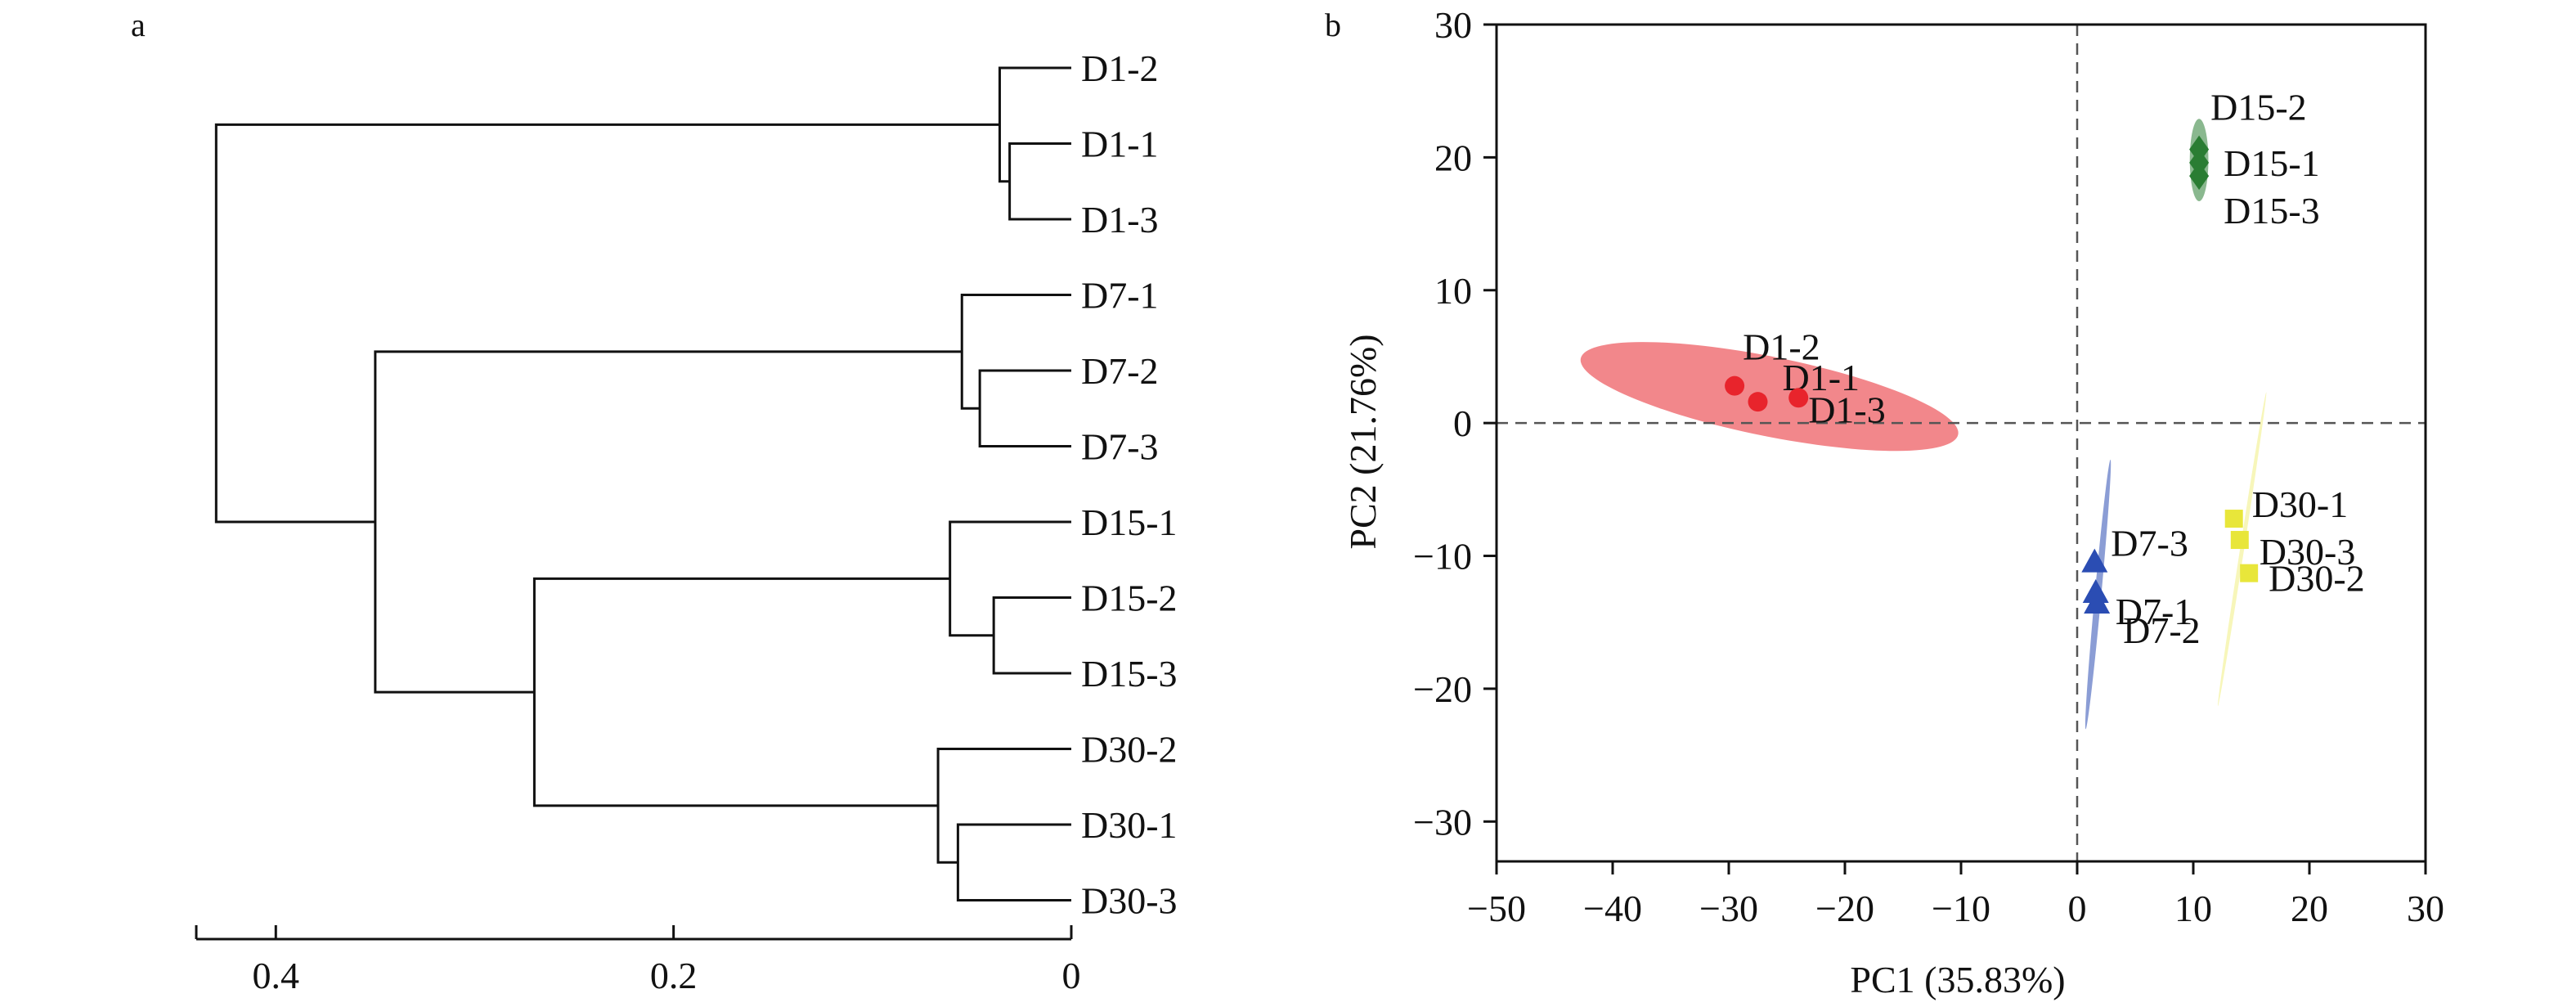 The image size is (2576, 1007). What do you see at coordinates (1129, 901) in the screenshot?
I see `leaf-label-d30-3: D30-3` at bounding box center [1129, 901].